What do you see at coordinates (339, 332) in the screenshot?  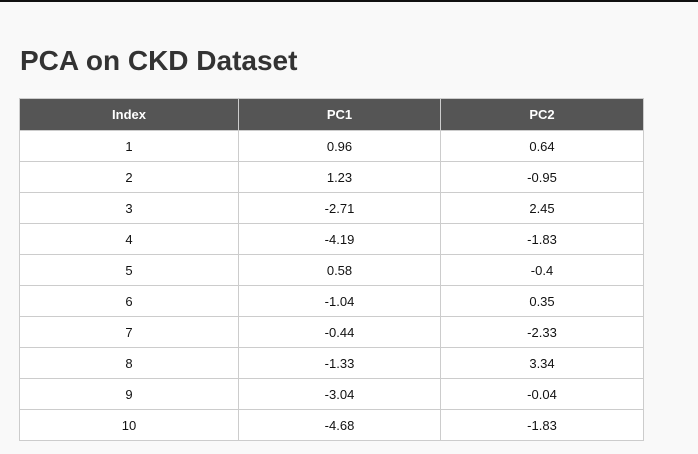 I see `cell-pc1: -0.44` at bounding box center [339, 332].